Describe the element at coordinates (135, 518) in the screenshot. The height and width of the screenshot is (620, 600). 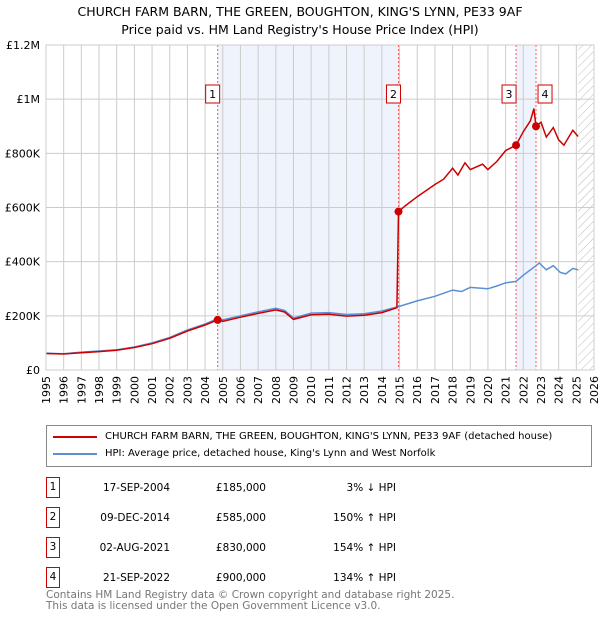
I see `sale-date: 09-DEC-2014` at that location.